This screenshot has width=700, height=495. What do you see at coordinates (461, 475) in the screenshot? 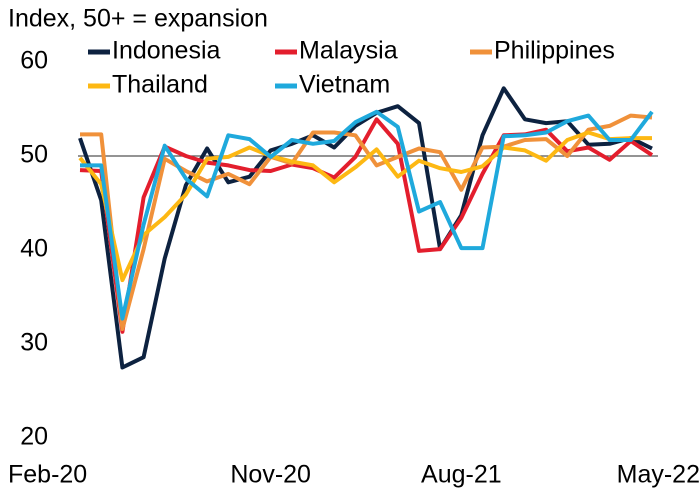
I see `x-tick-label: Aug-21` at bounding box center [461, 475].